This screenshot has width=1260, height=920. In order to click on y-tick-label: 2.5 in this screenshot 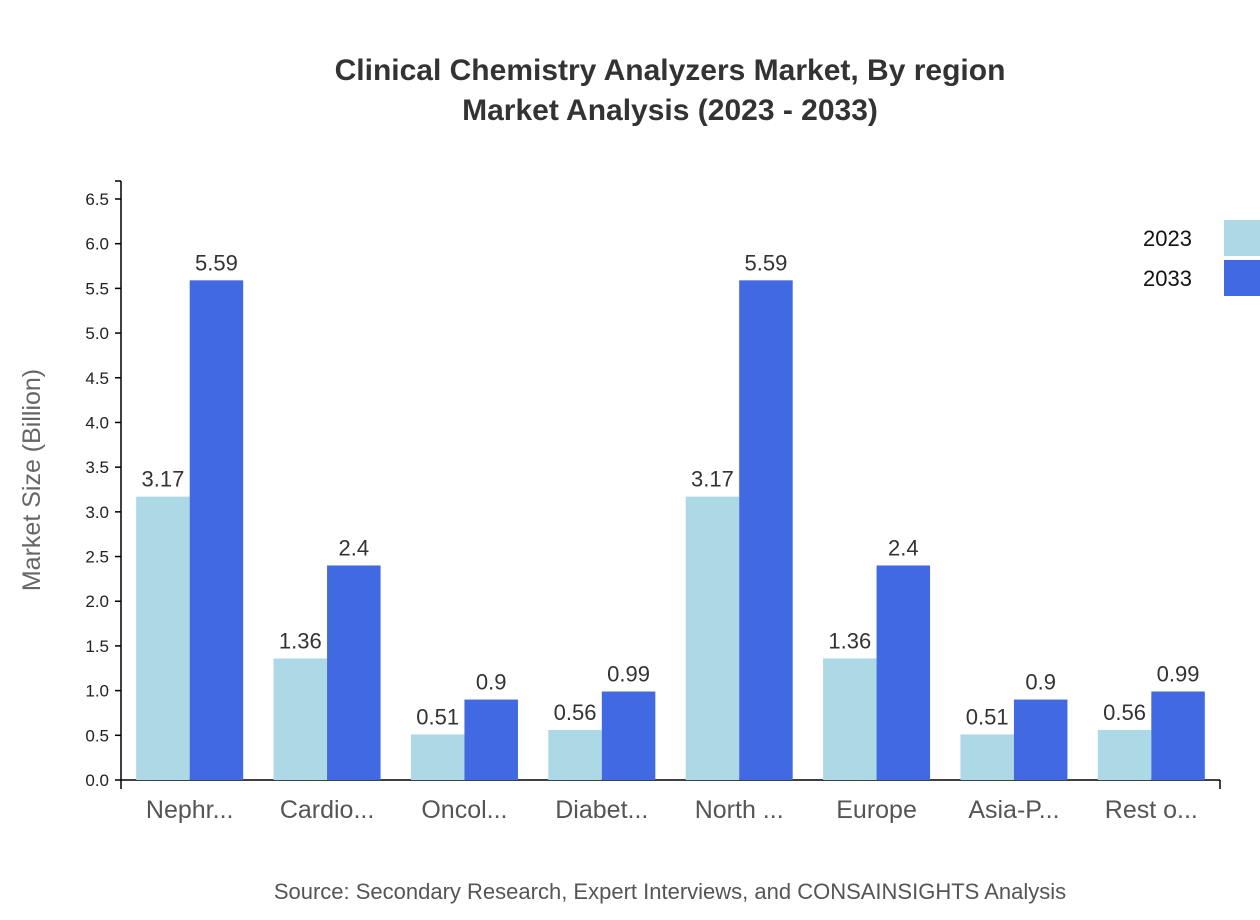, I will do `click(97, 557)`.